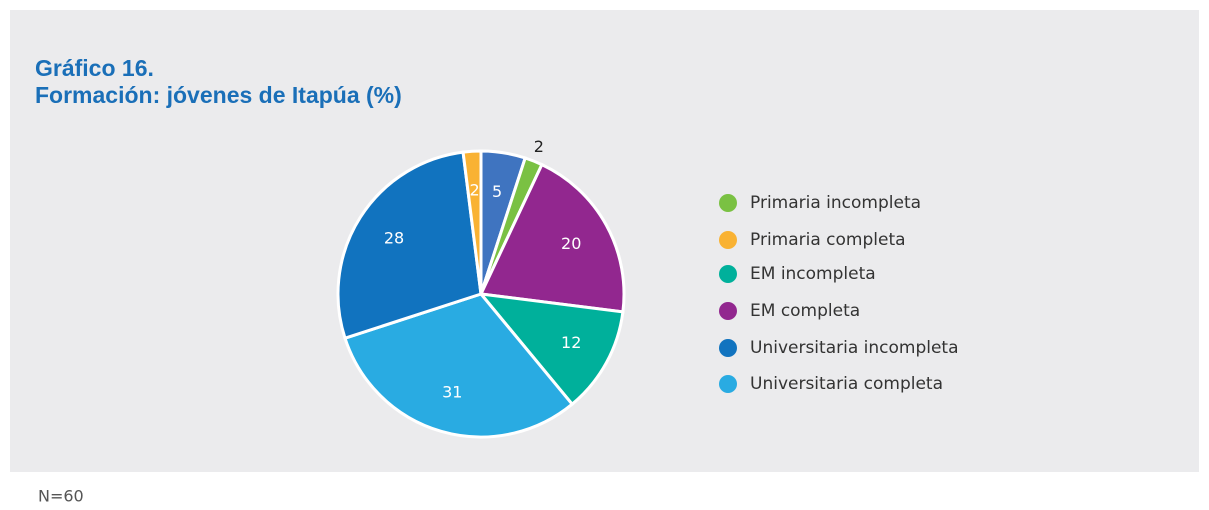 The width and height of the screenshot is (1209, 510). Describe the element at coordinates (846, 384) in the screenshot. I see `legend-label: Universitaria completa` at that location.